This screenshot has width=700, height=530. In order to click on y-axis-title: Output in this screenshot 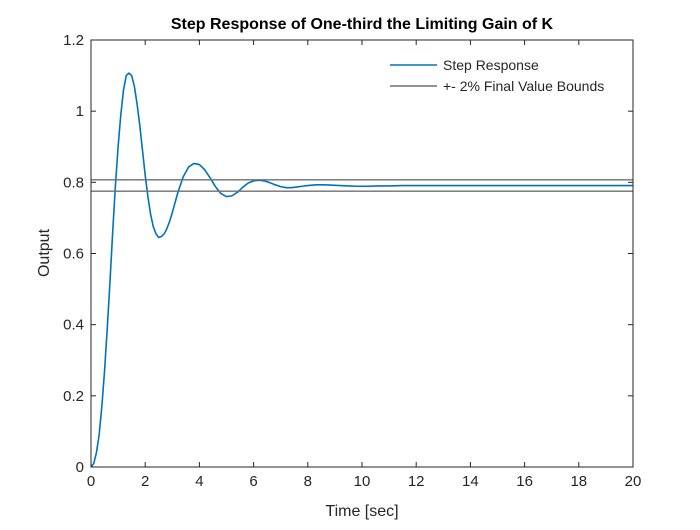, I will do `click(44, 252)`.